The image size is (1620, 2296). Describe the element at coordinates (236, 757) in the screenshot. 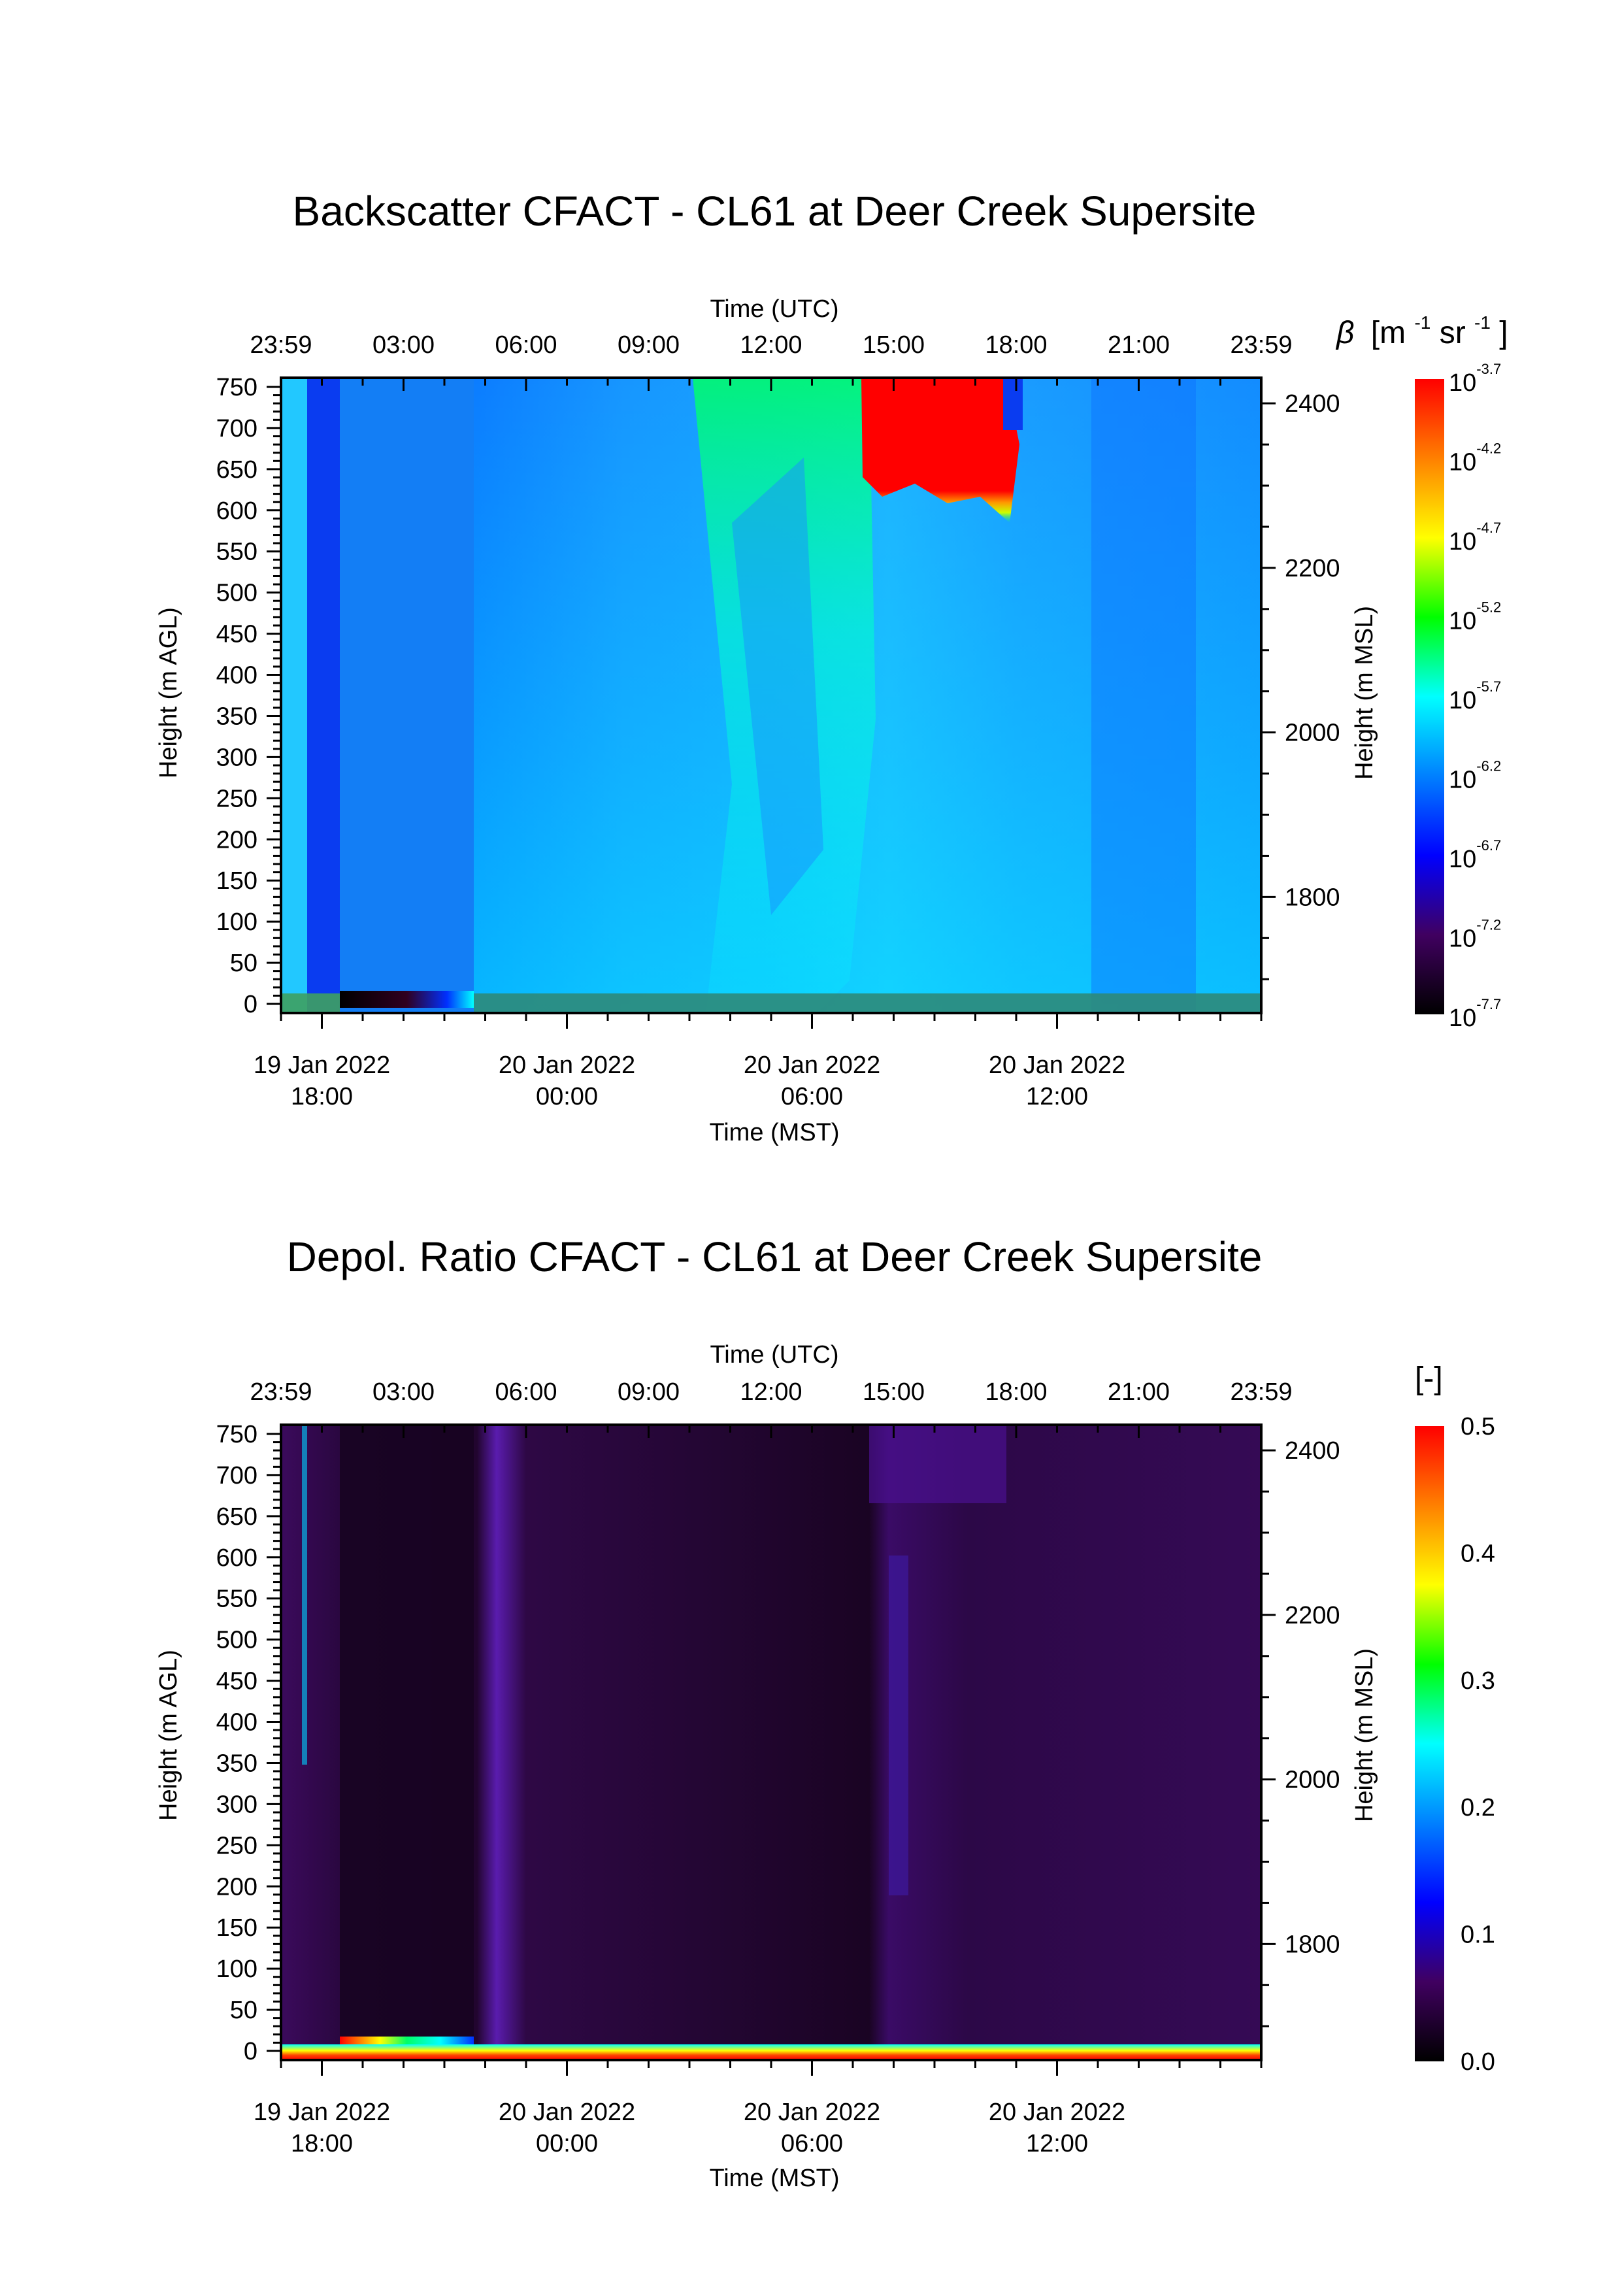

I see `left-axis-tick-label: 300` at that location.